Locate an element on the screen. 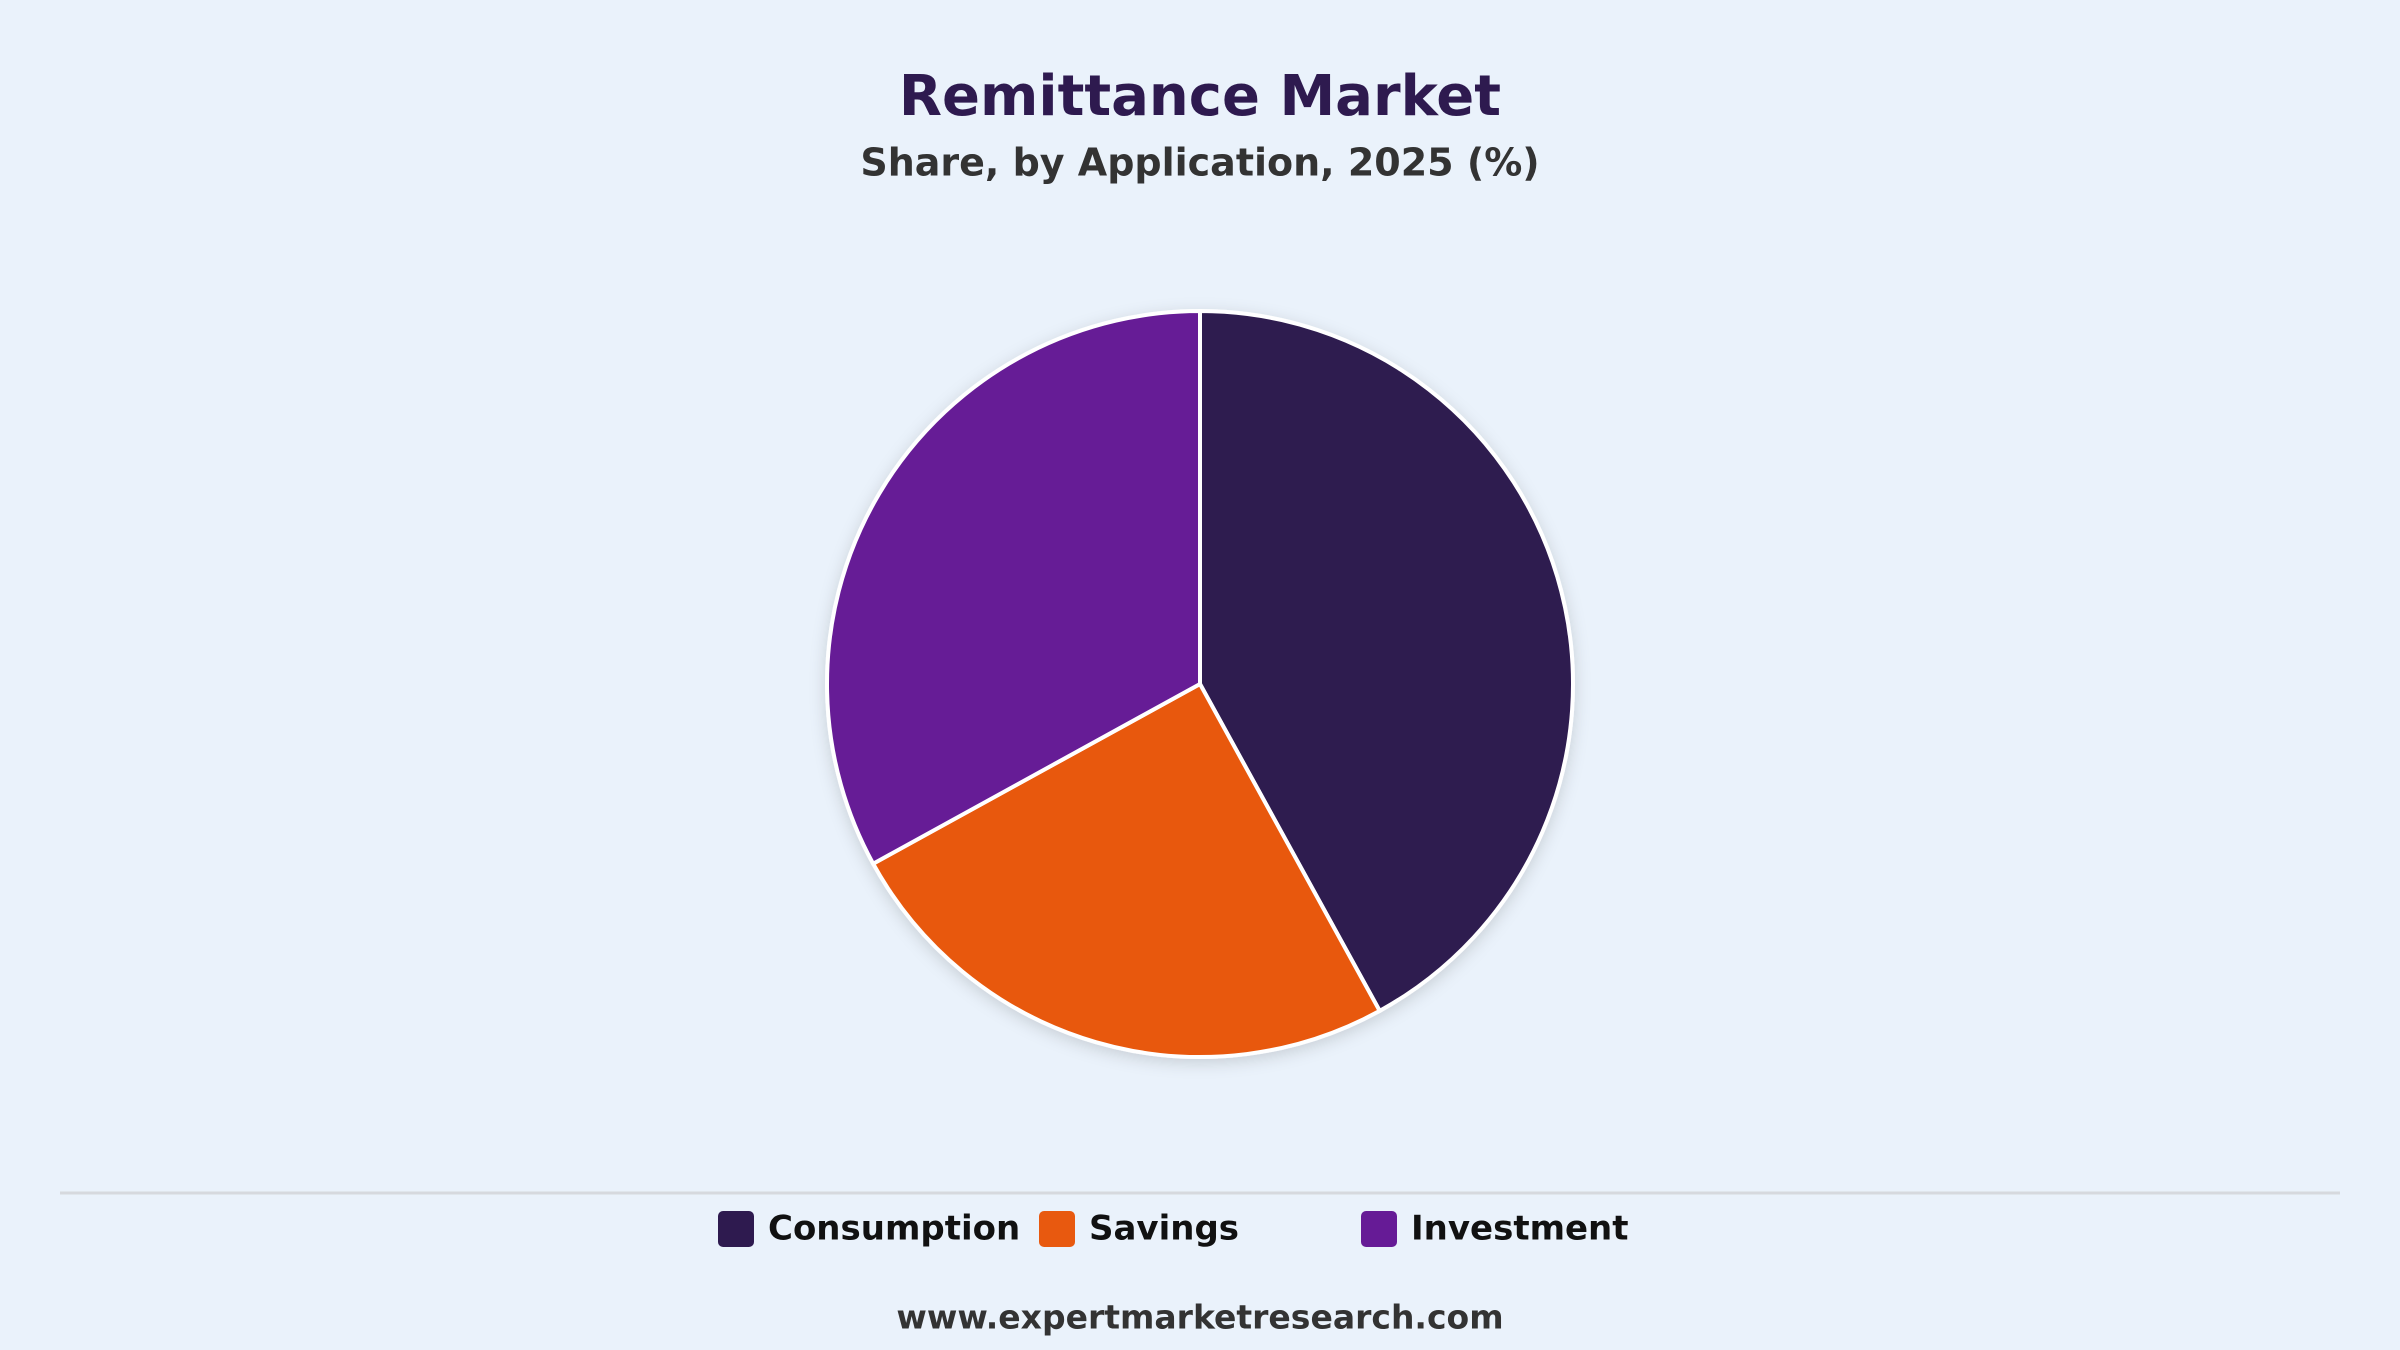  chart-subtitle: Share, by Application, 2025 (%) is located at coordinates (1199, 163).